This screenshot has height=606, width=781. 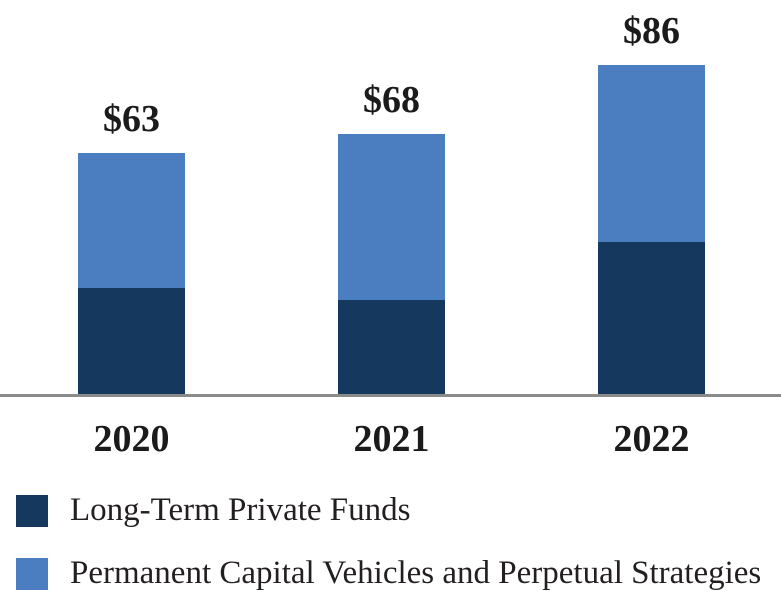 What do you see at coordinates (651, 439) in the screenshot?
I see `x-axis-label-2022: 2022` at bounding box center [651, 439].